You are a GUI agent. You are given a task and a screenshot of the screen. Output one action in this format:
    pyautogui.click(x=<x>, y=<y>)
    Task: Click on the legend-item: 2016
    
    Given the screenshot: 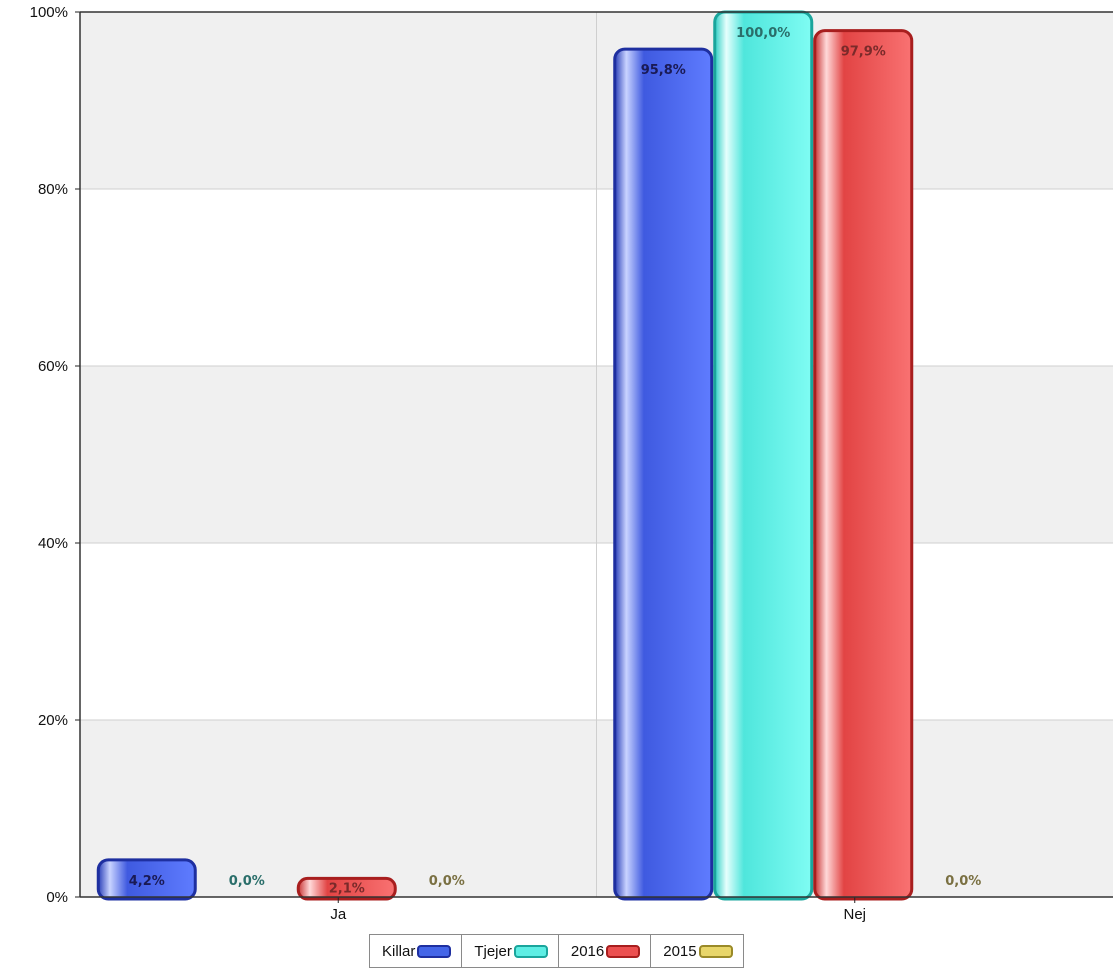 What is the action you would take?
    pyautogui.click(x=605, y=951)
    